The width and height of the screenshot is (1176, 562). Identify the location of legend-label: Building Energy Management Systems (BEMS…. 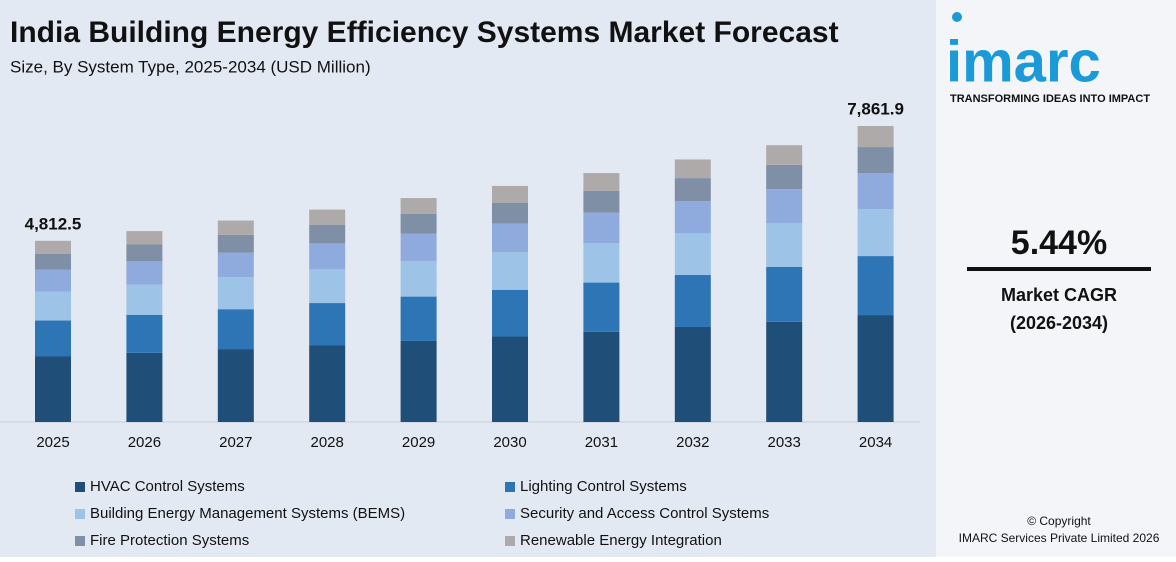
(247, 513).